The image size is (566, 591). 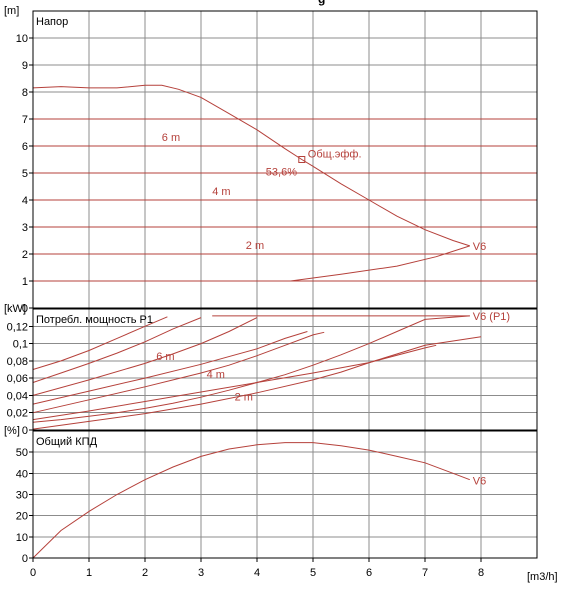 I want to click on x-tick-label: 6, so click(x=369, y=573).